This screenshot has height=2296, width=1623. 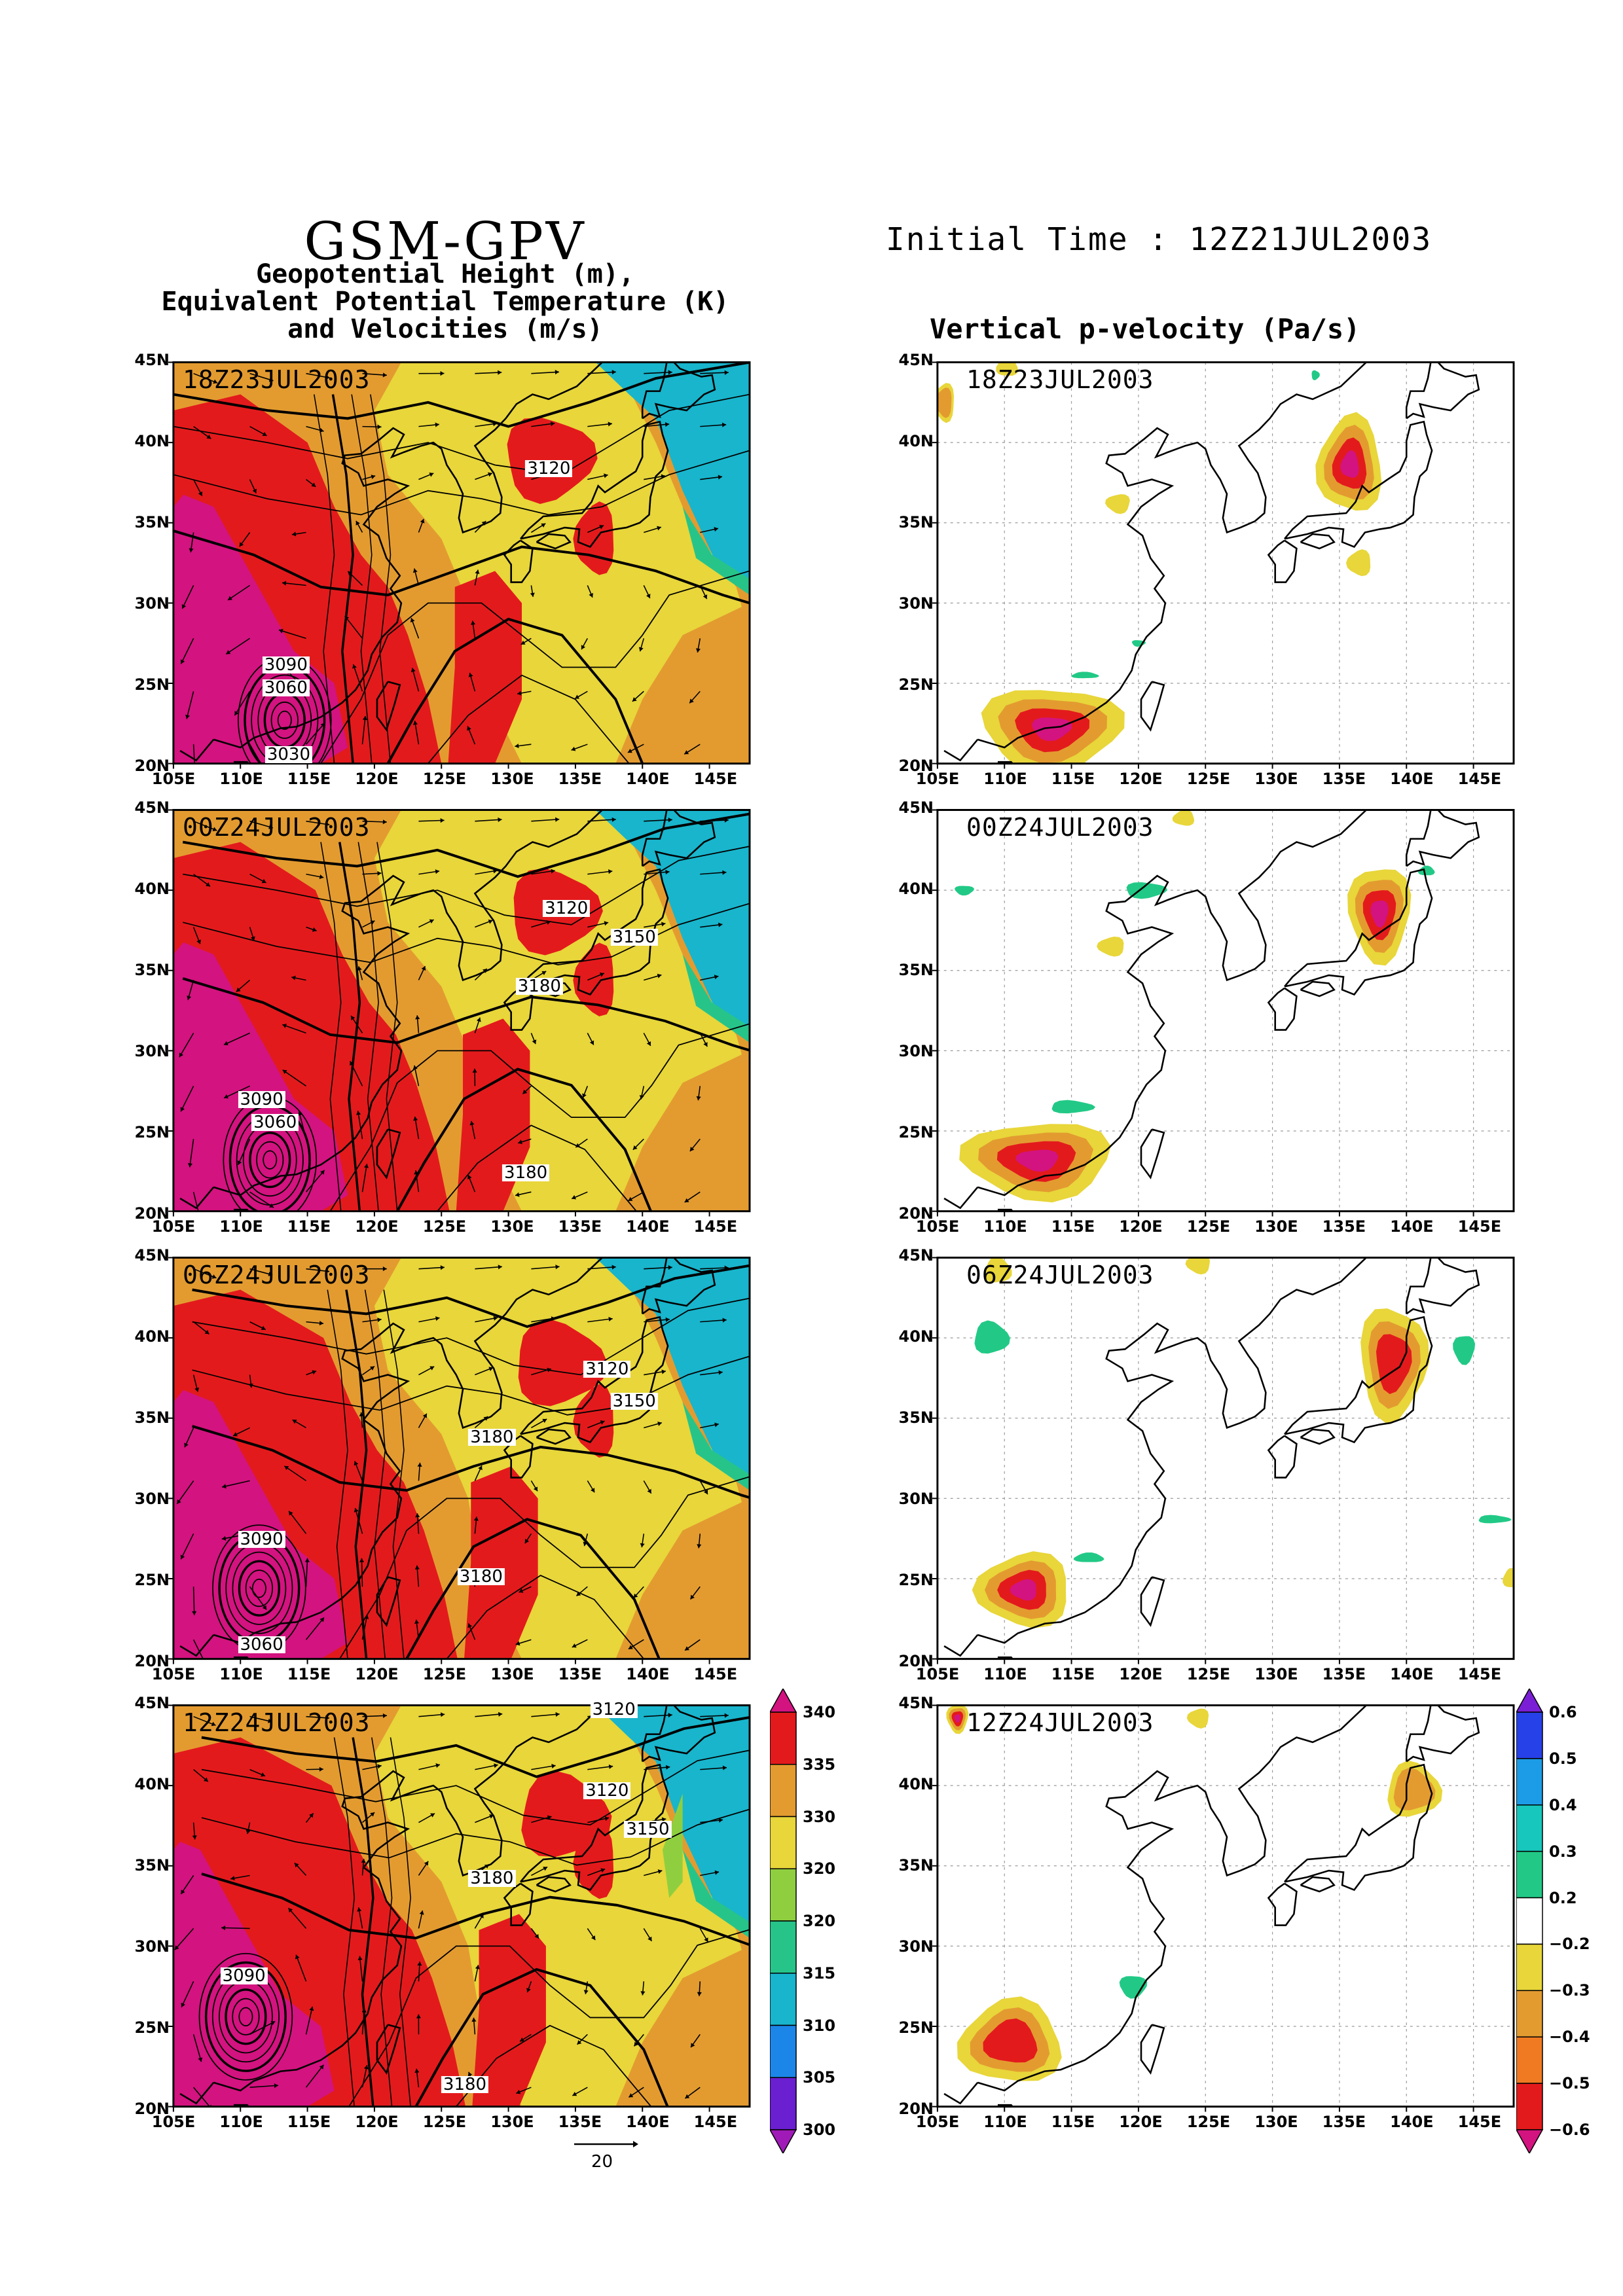 I want to click on lon-tick-label: 115E, so click(x=1073, y=2122).